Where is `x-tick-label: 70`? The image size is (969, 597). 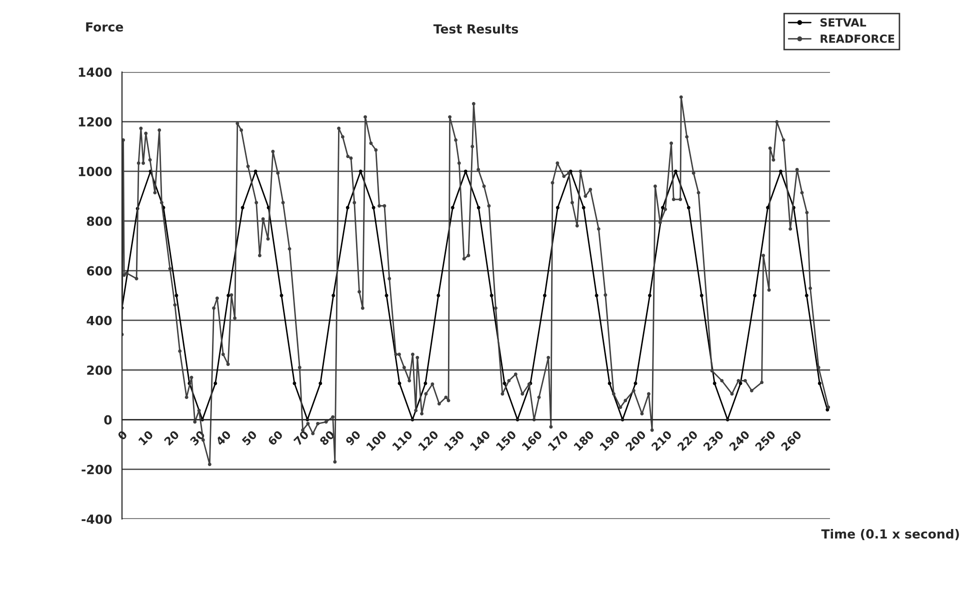
x-tick-label: 70 is located at coordinates (301, 438).